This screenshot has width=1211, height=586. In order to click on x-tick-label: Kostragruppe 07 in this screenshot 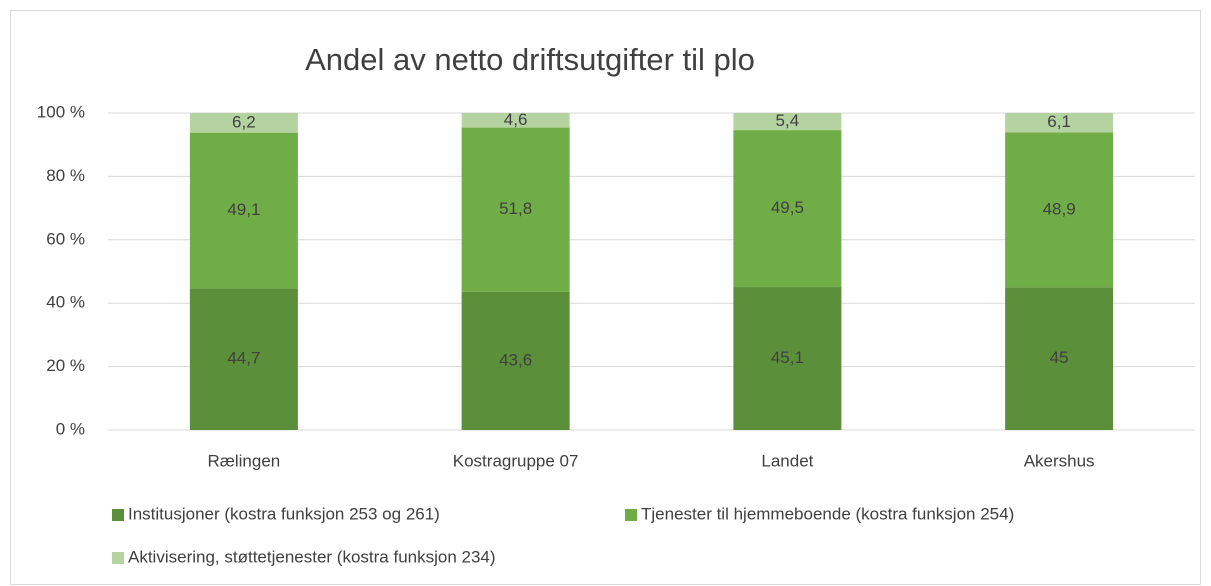, I will do `click(516, 460)`.